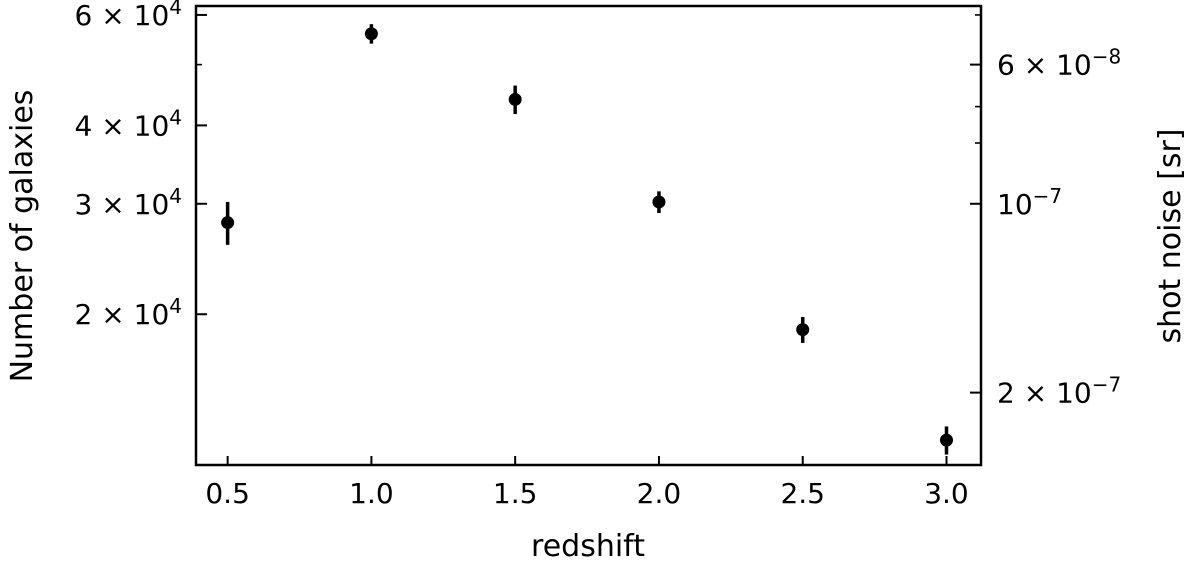 This screenshot has height=565, width=1200. I want to click on x-tick-label: 1.5, so click(515, 493).